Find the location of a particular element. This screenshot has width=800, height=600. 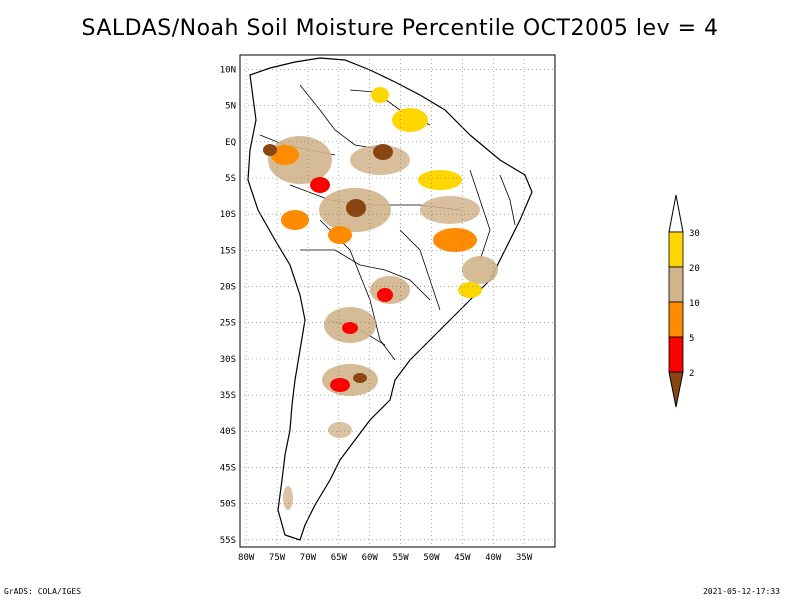

latitude-tick-label: 40S is located at coordinates (228, 432).